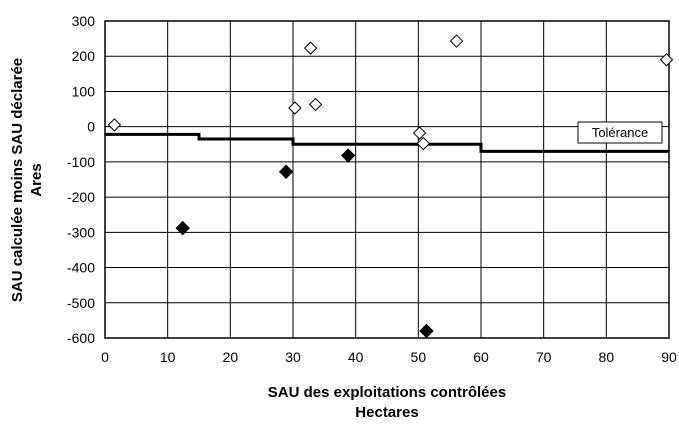 Image resolution: width=679 pixels, height=427 pixels. Describe the element at coordinates (17, 180) in the screenshot. I see `y-axis-title: SAU calculée moins SAU déclarée` at that location.